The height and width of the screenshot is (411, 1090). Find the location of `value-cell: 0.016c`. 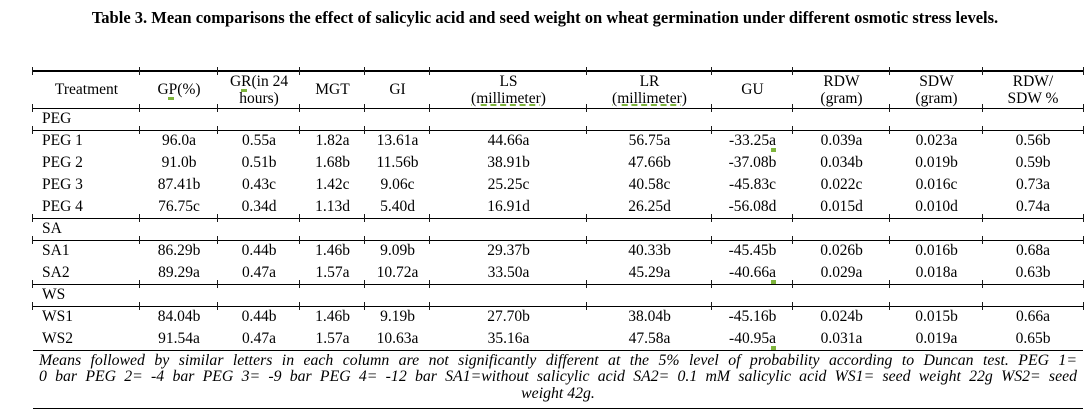

value-cell: 0.016c is located at coordinates (936, 184).